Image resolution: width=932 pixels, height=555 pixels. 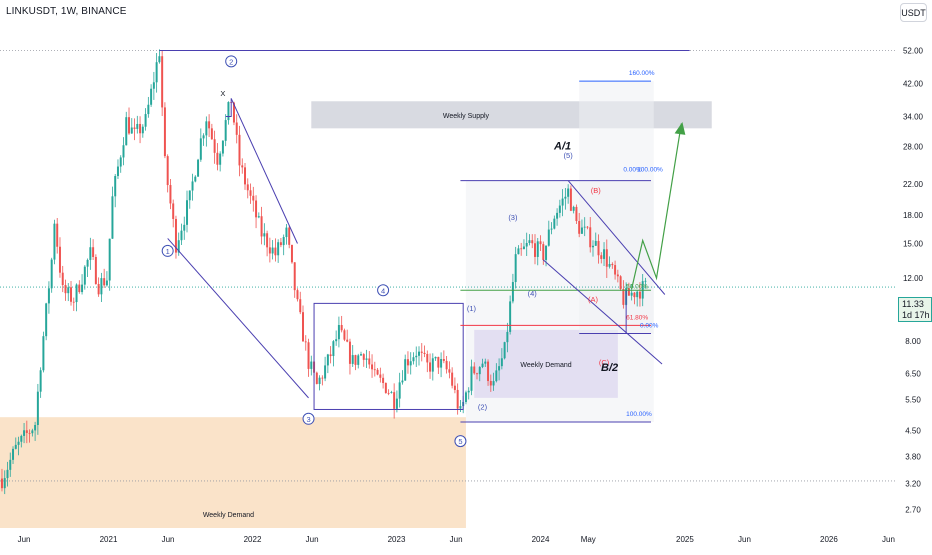 What do you see at coordinates (397, 539) in the screenshot?
I see `x-tick-label: 2023` at bounding box center [397, 539].